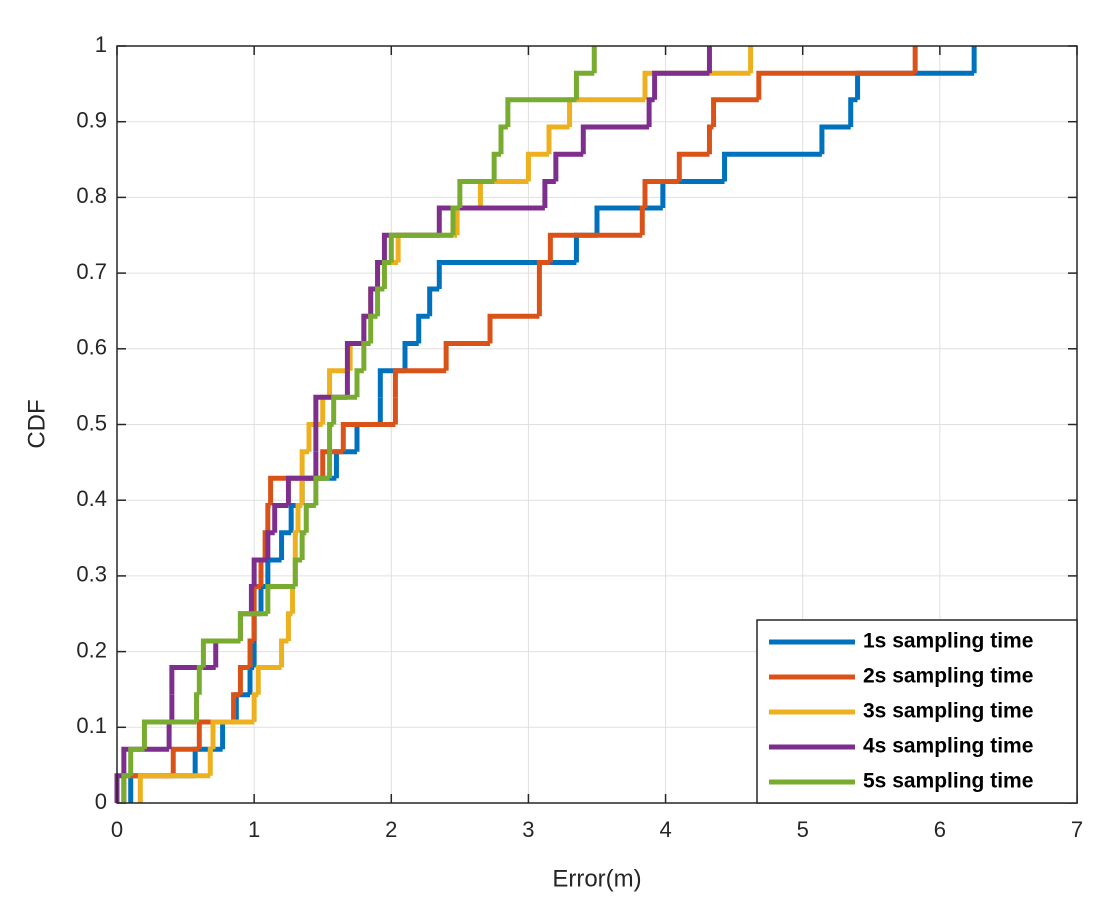 Image resolution: width=1108 pixels, height=915 pixels. Describe the element at coordinates (91, 649) in the screenshot. I see `y-tick-label: 0.2` at that location.